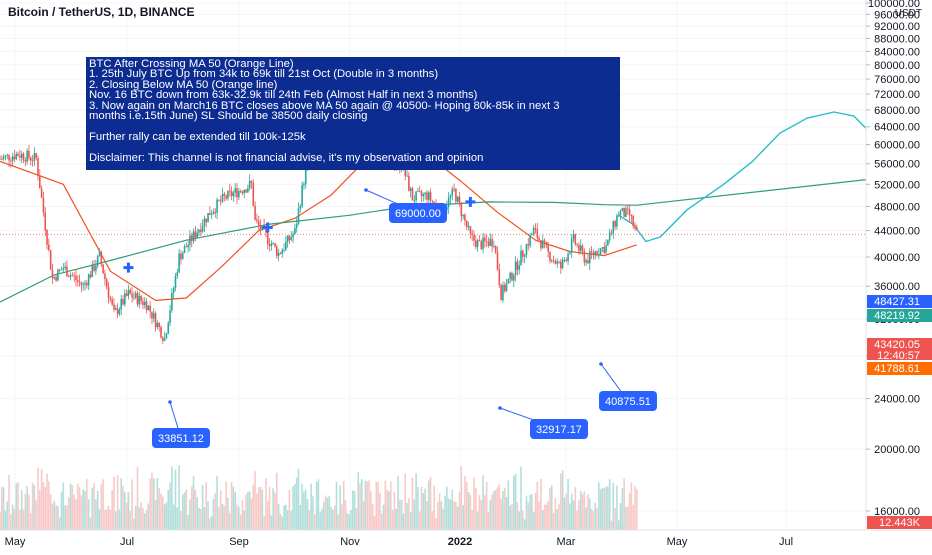 This screenshot has height=555, width=932. I want to click on x-tick-label: 2022, so click(460, 542).